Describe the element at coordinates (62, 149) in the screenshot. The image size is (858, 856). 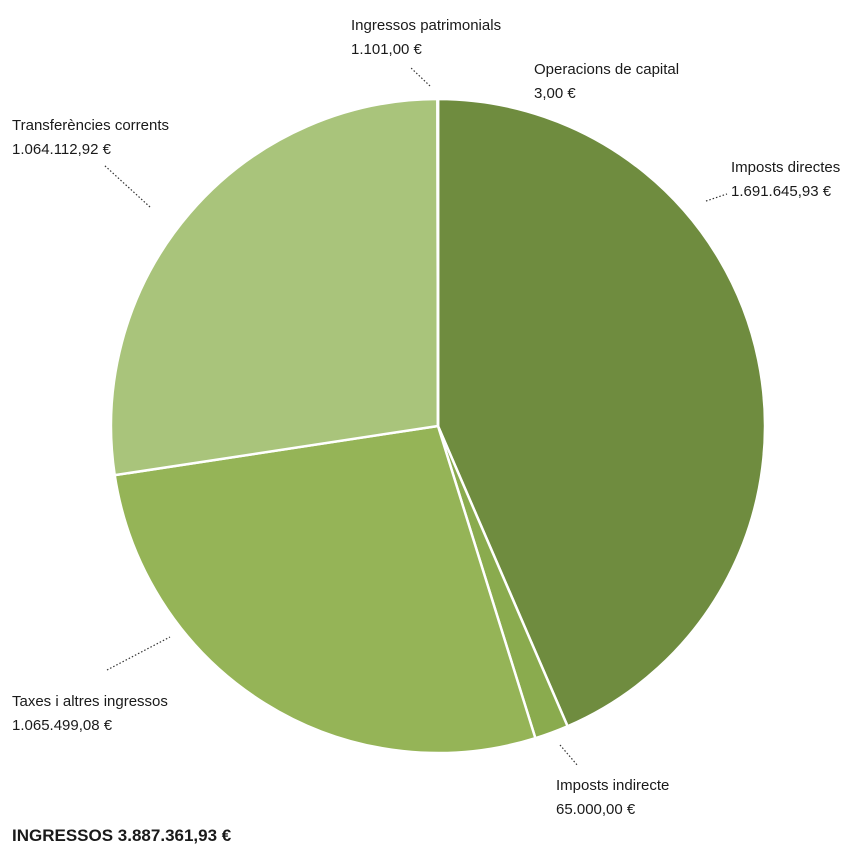
I see `slice-value-4: 1.064.112,92 €` at that location.